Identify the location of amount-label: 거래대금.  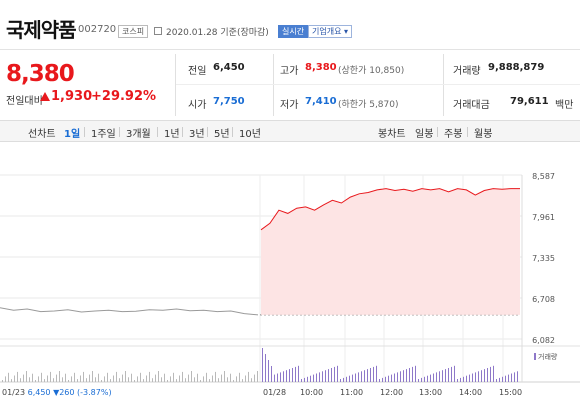
(471, 105).